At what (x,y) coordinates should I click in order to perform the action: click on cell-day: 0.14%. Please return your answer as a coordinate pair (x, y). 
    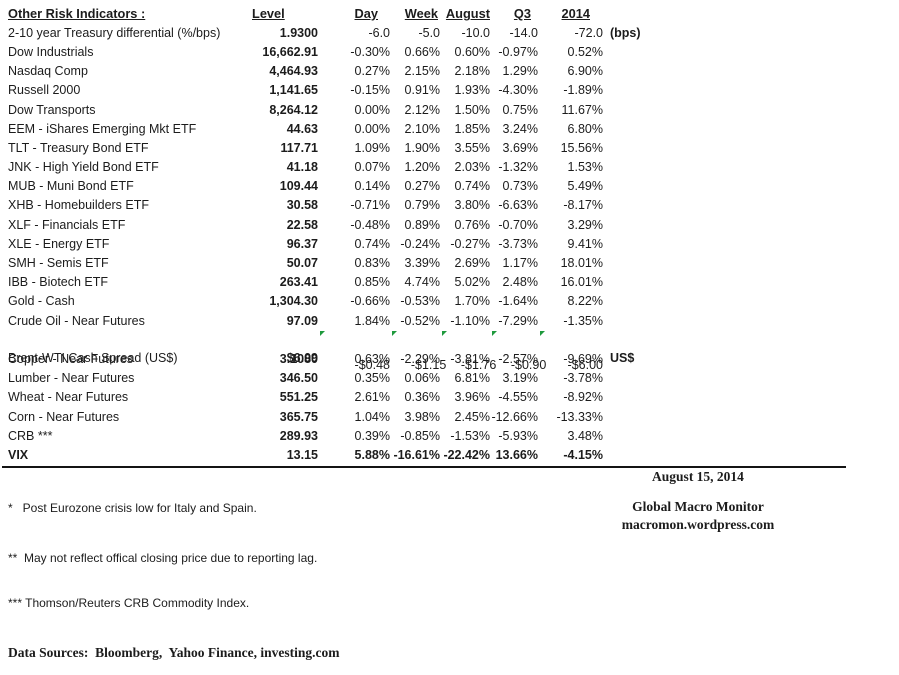
    Looking at the image, I should click on (372, 186).